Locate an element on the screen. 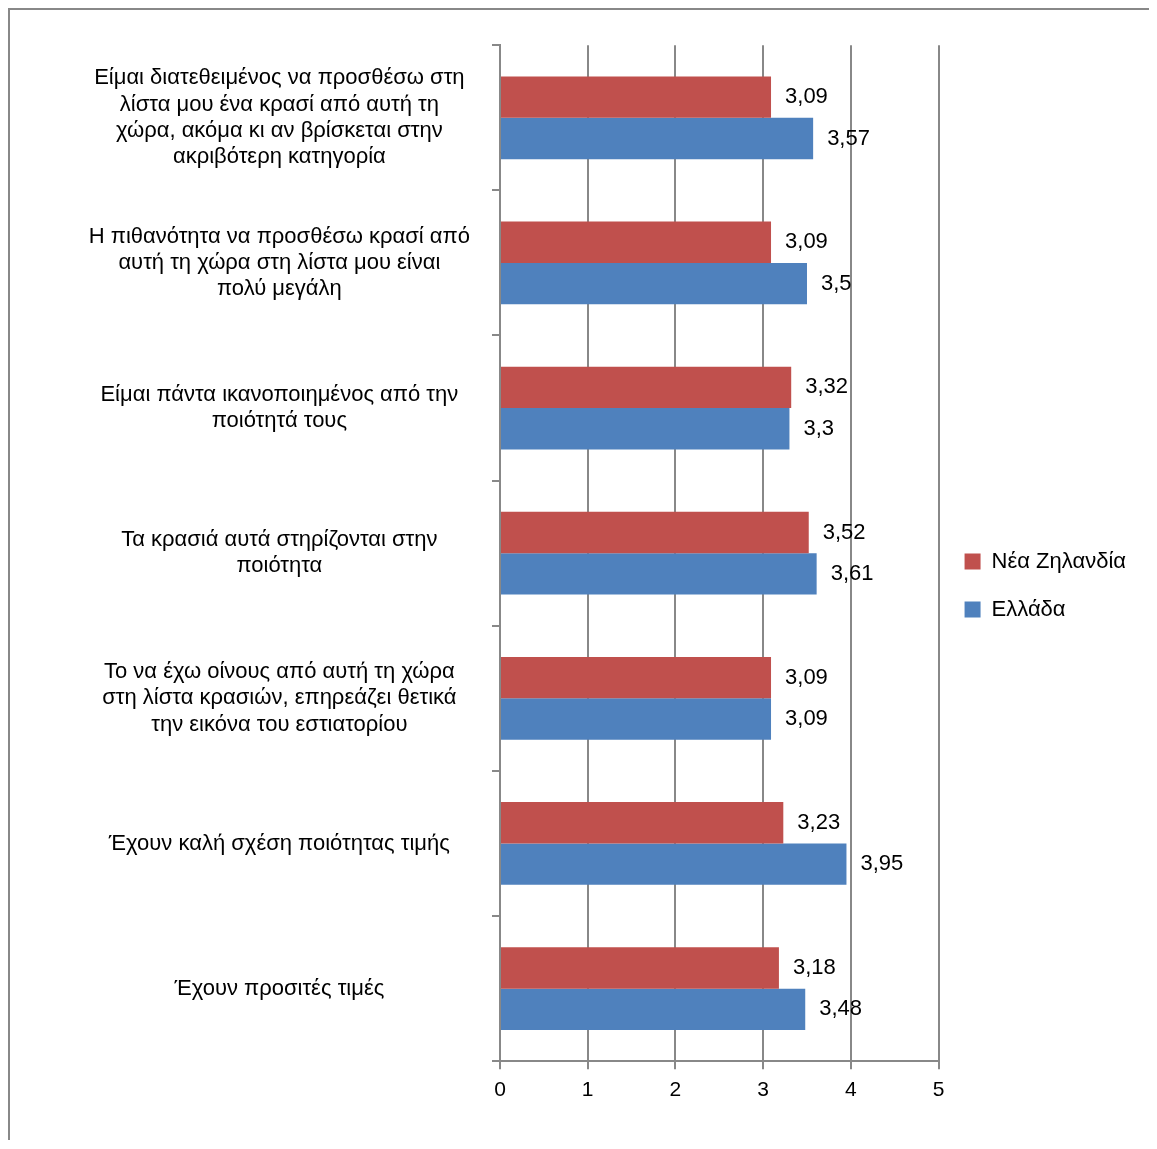 This screenshot has height=1149, width=1157. y-tick-label: Έχουν καλή σχέση ποιότητας τιμής is located at coordinates (278, 842).